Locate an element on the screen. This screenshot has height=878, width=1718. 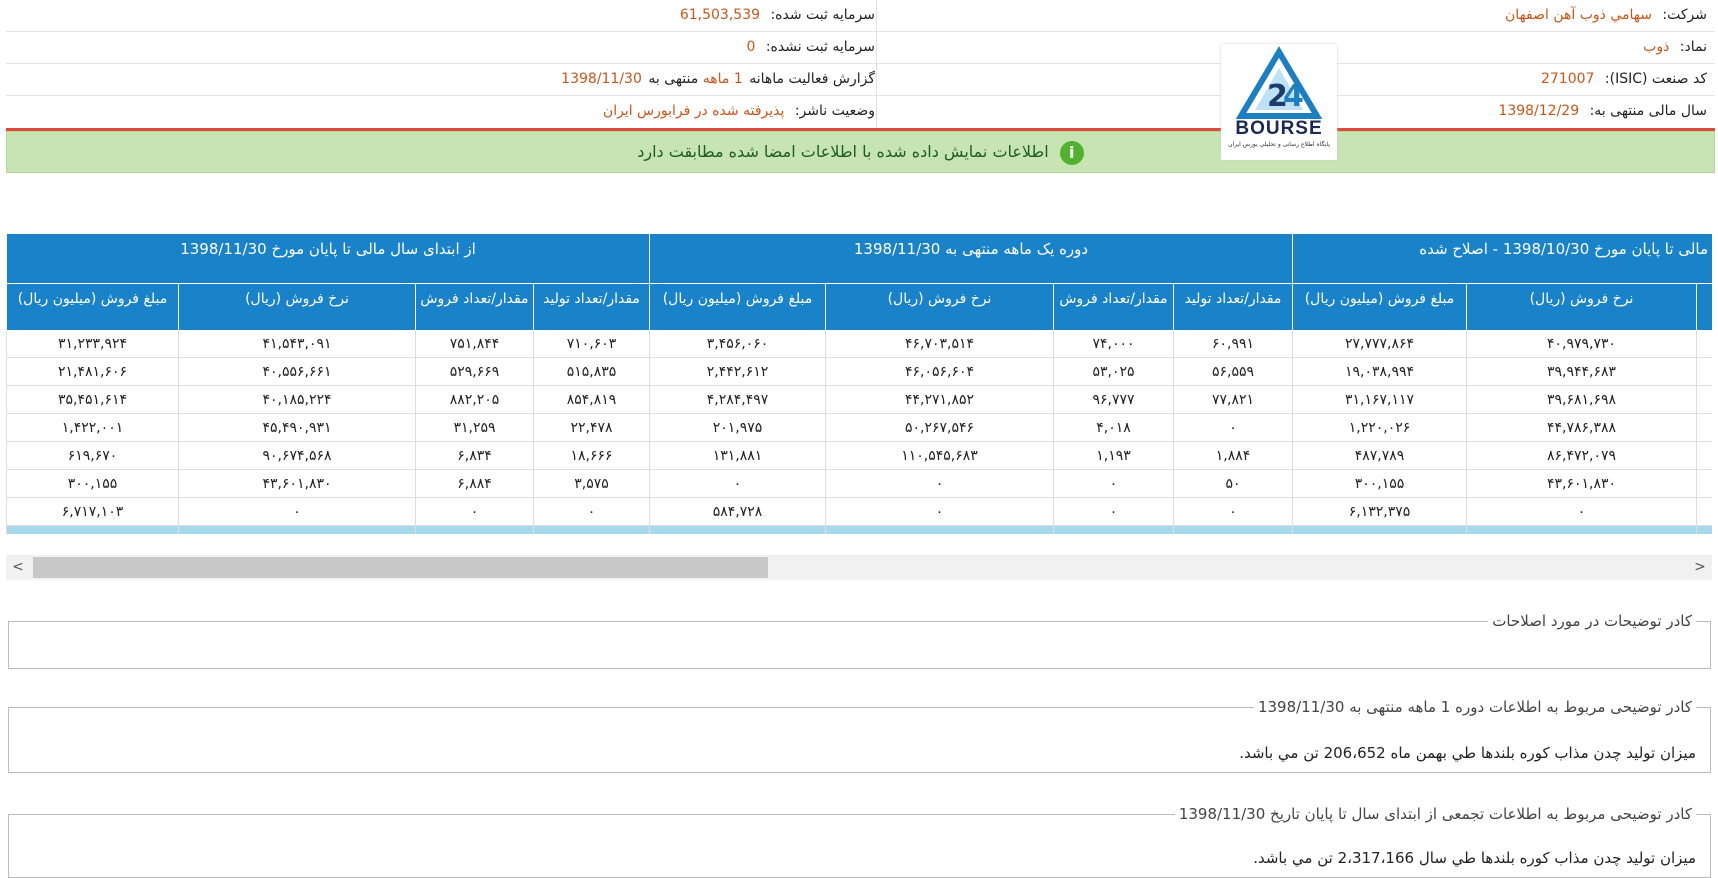
info-row-2: نماد: ذوب سرمایه ثبت نشده: 0 is located at coordinates (860, 48).